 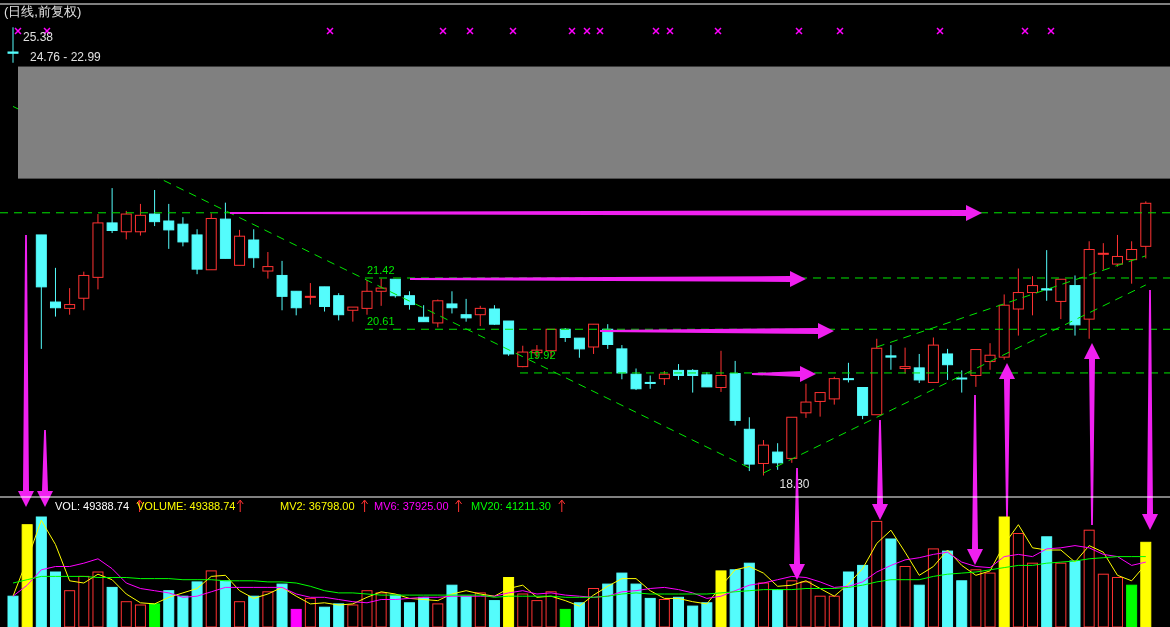 What do you see at coordinates (411, 506) in the screenshot?
I see `text: MV6: 37925.00` at bounding box center [411, 506].